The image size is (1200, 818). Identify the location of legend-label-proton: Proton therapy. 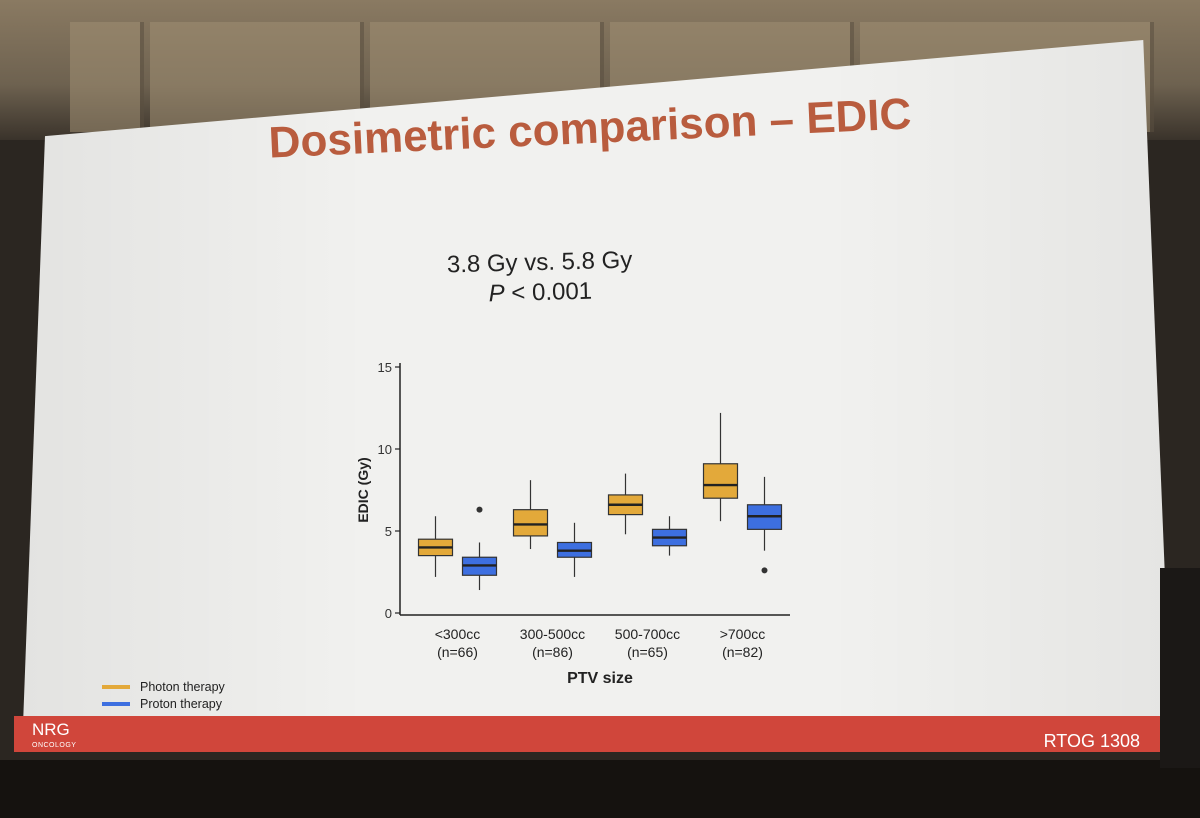
(181, 703).